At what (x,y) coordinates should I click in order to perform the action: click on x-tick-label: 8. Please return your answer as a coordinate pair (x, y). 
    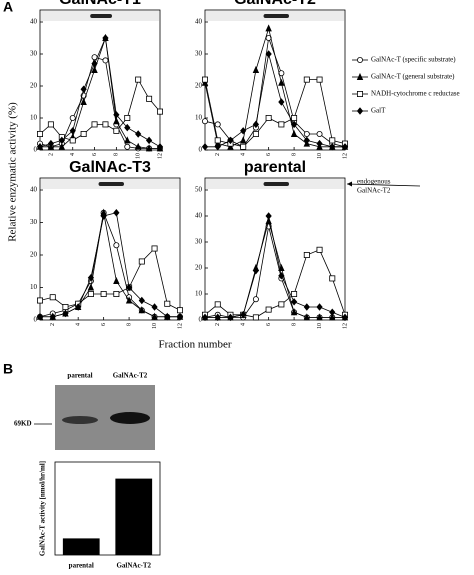
    Looking at the image, I should click on (117, 154).